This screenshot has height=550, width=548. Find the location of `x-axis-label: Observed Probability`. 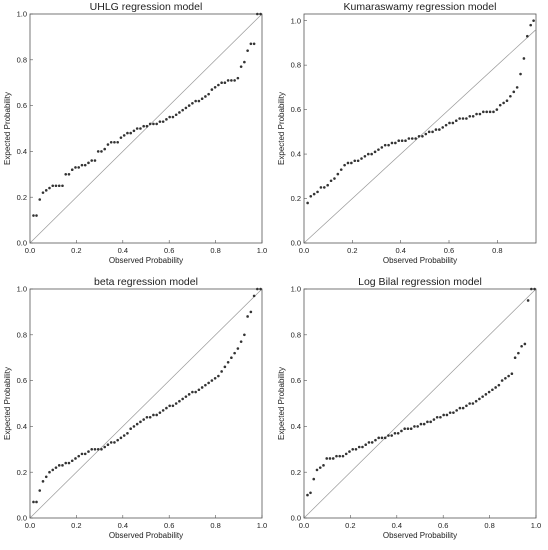

x-axis-label: Observed Probability is located at coordinates (420, 535).